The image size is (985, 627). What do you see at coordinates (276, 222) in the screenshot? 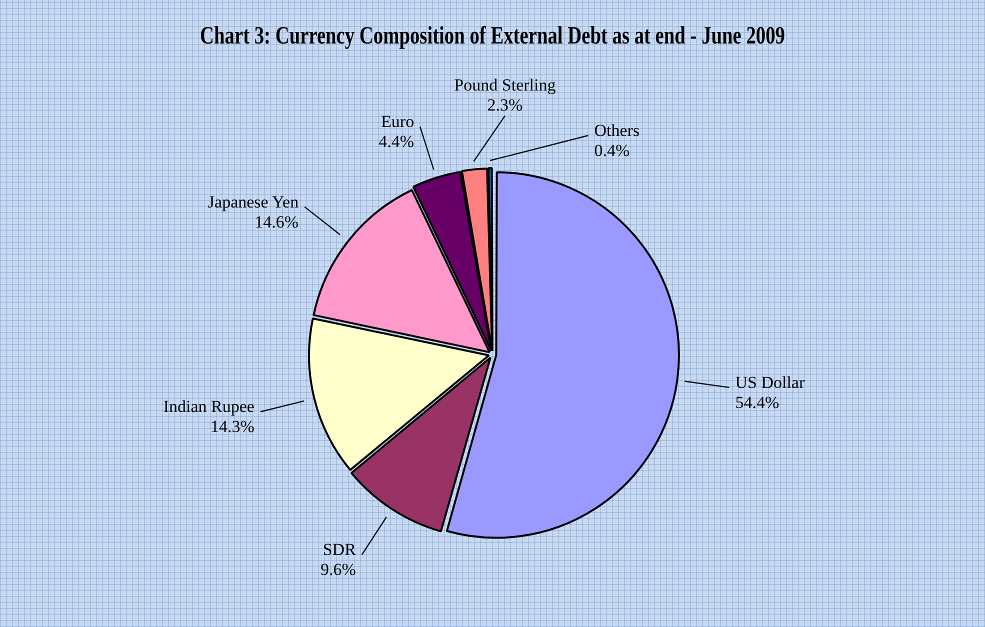
I see `data-label: 14.6%` at bounding box center [276, 222].